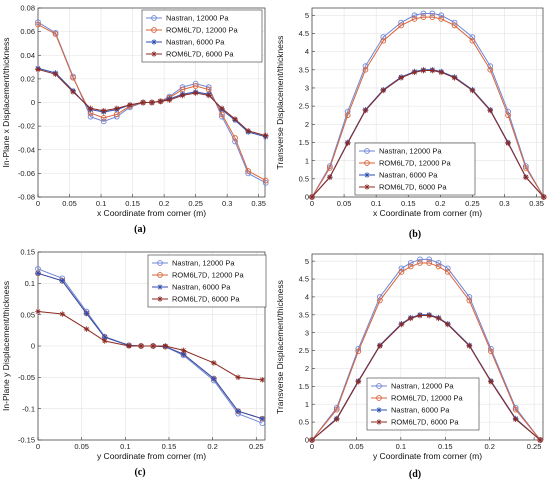  What do you see at coordinates (304, 279) in the screenshot?
I see `y-tick-label: 4.5` at bounding box center [304, 279].